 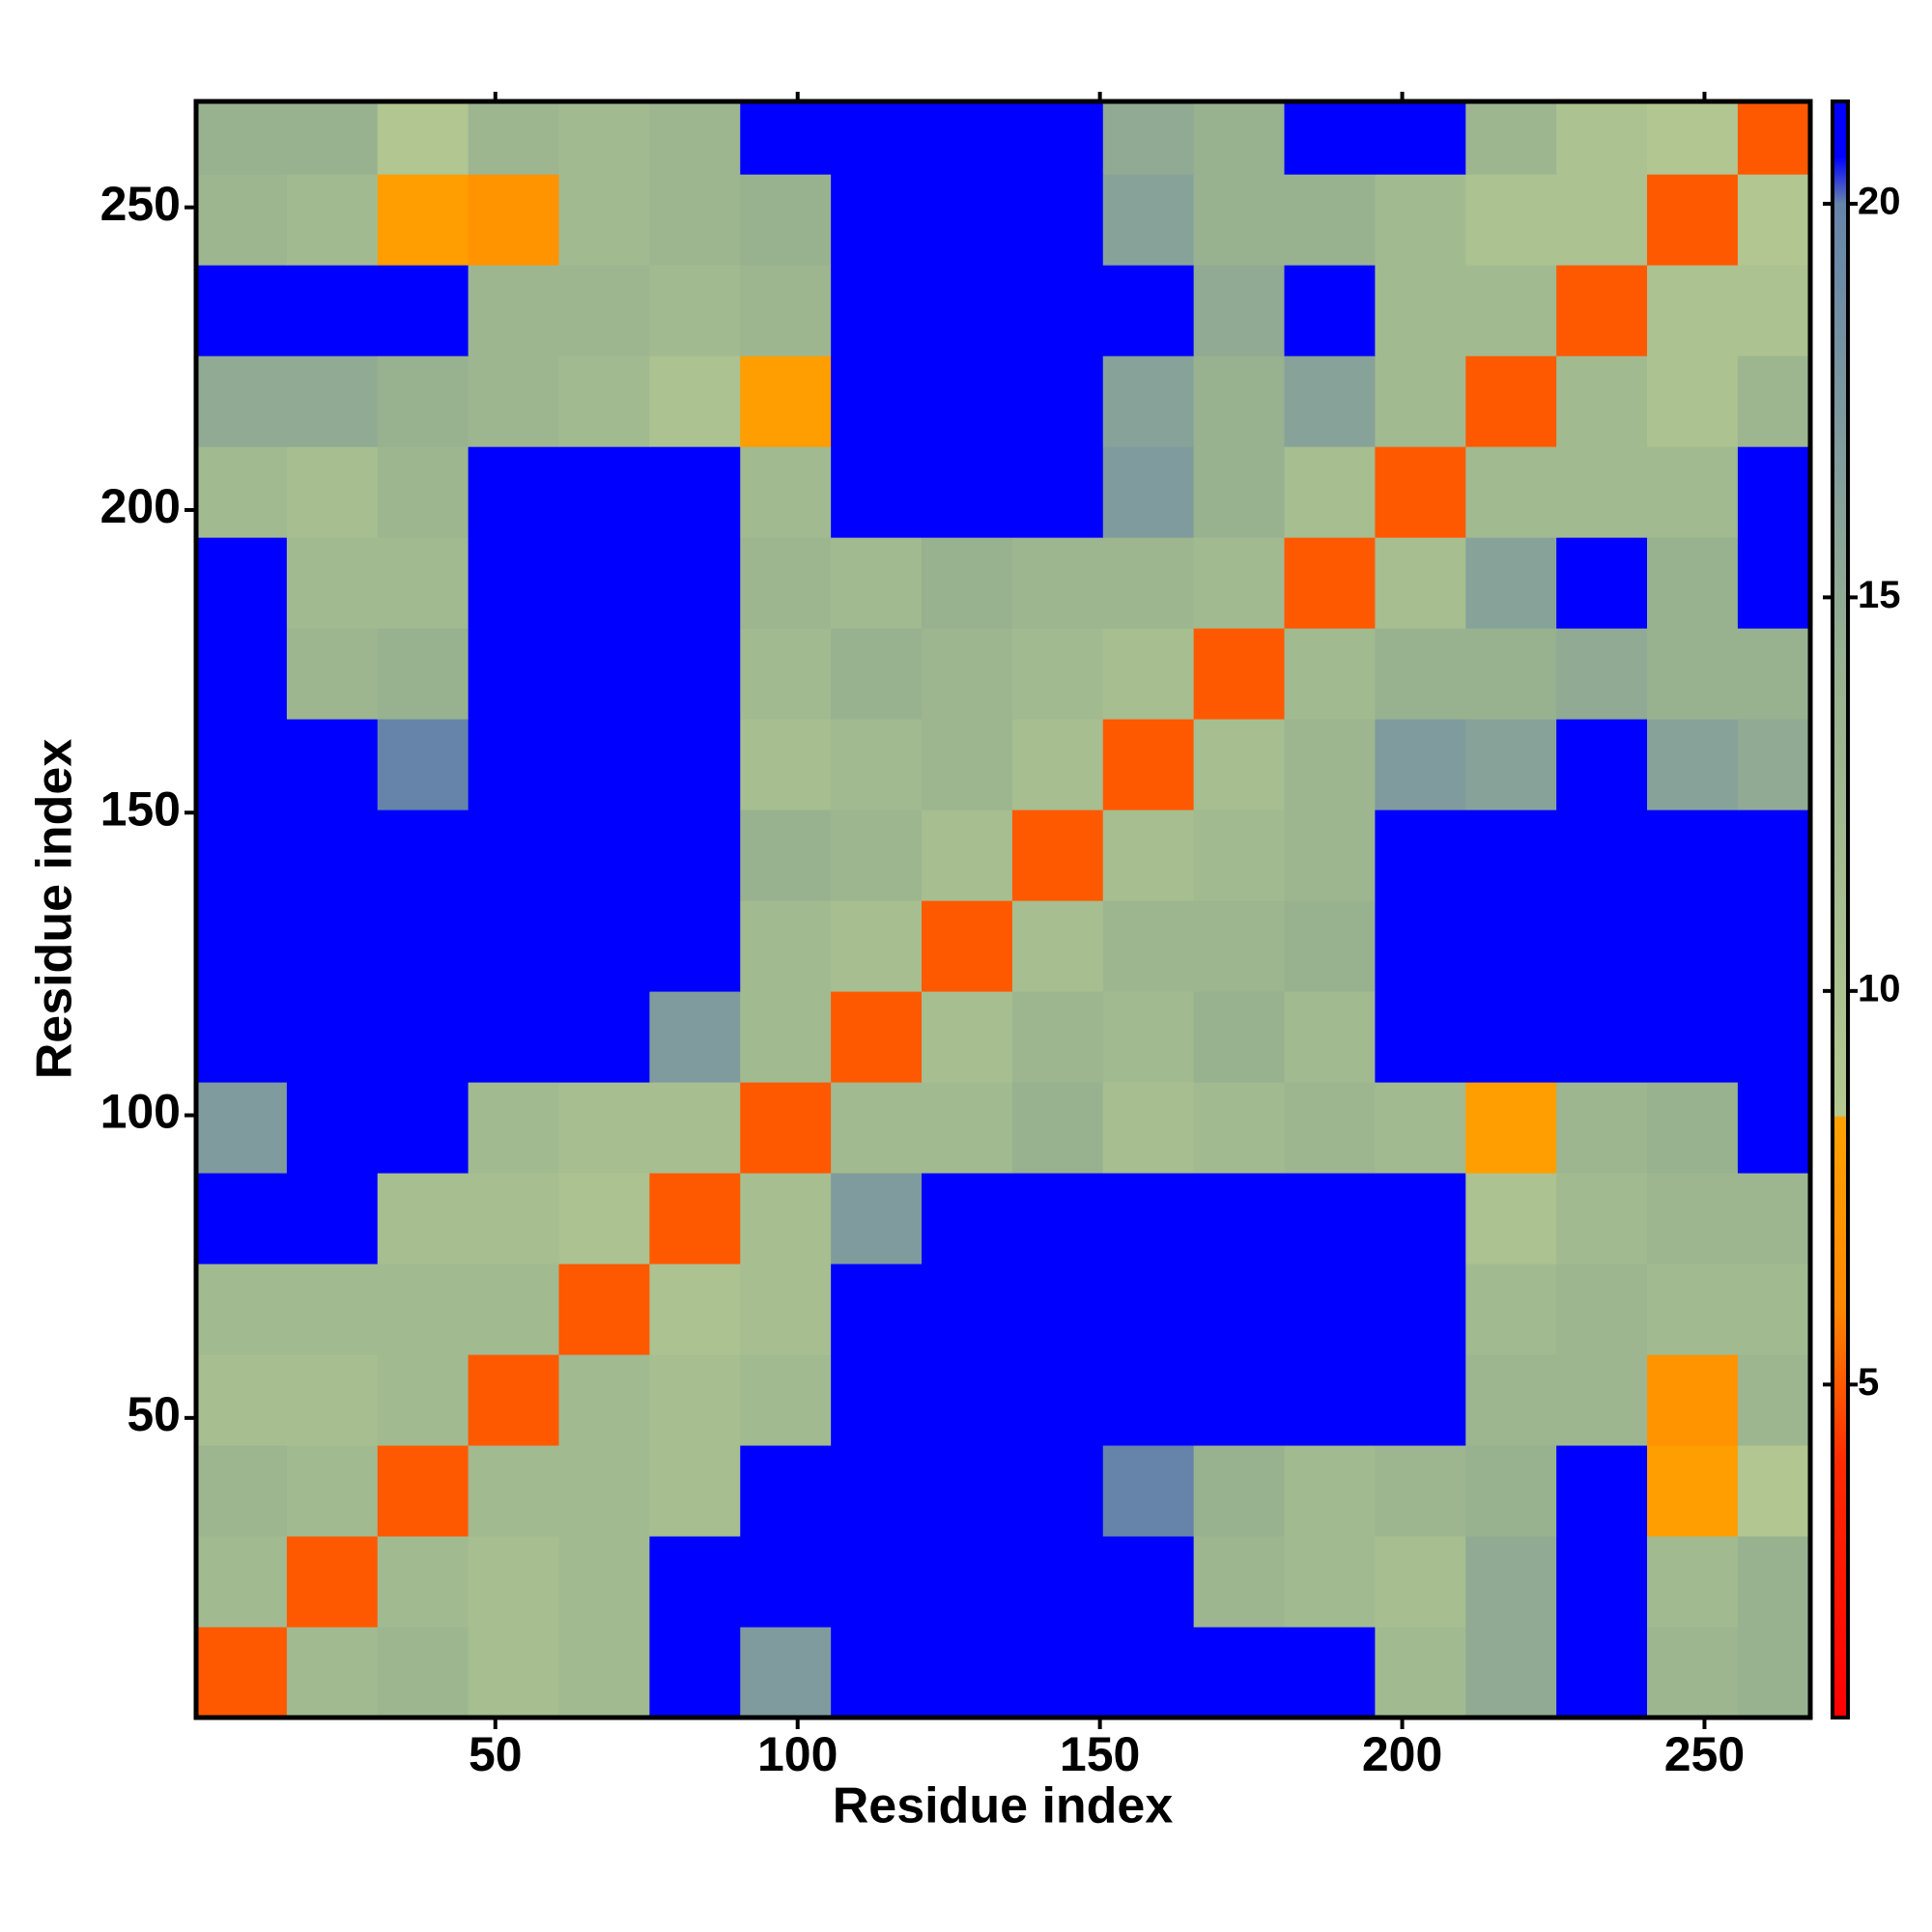 What do you see at coordinates (1879, 202) in the screenshot?
I see `colorbar-tick-label: 20` at bounding box center [1879, 202].